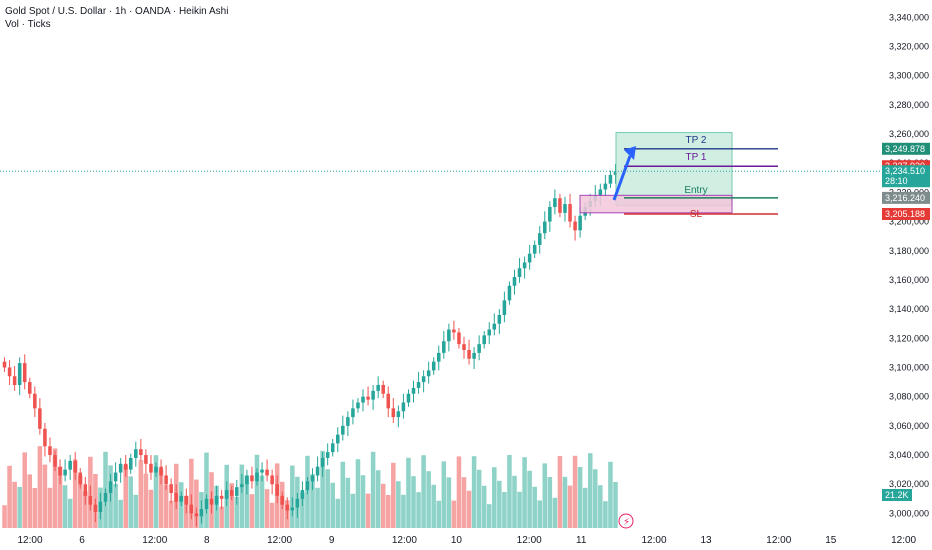 The width and height of the screenshot is (932, 550). I want to click on entry-price-badge-text: 3,216.240, so click(905, 198).